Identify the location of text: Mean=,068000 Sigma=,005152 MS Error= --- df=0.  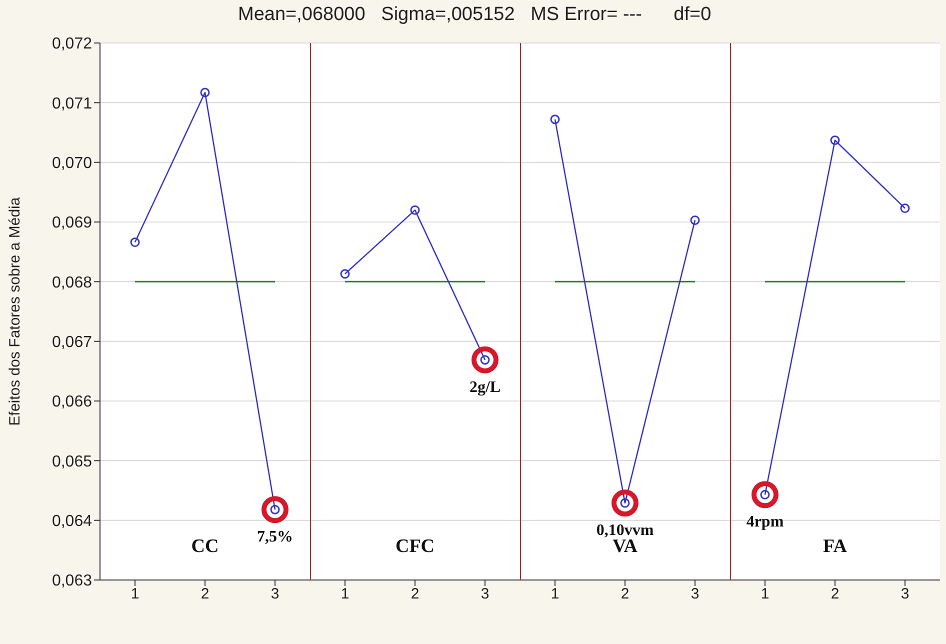
(475, 15).